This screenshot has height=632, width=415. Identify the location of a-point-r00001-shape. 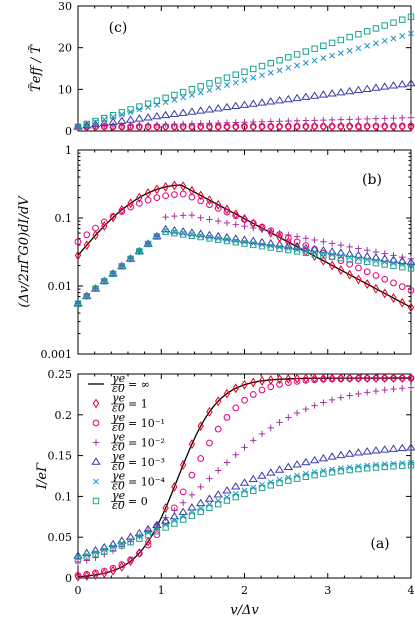
(192, 512).